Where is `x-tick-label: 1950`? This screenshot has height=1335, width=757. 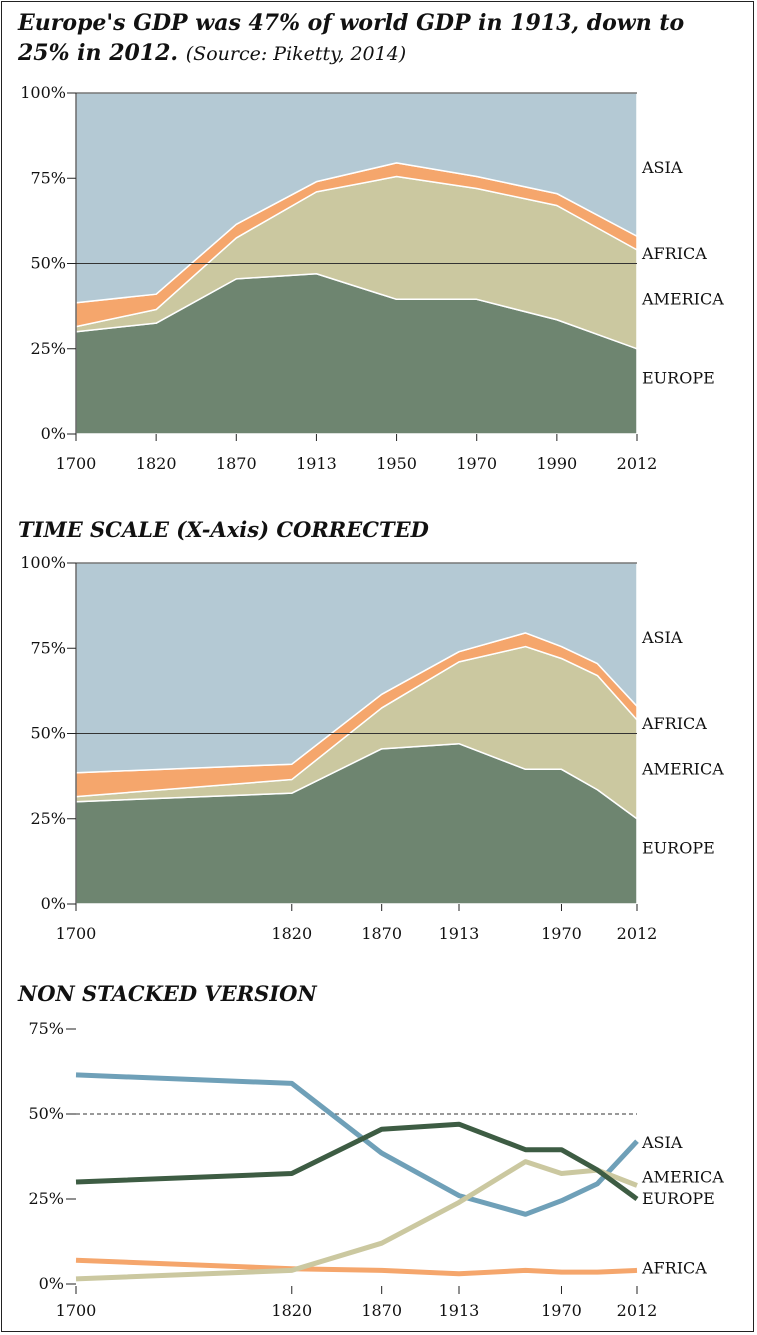 x-tick-label: 1950 is located at coordinates (396, 463).